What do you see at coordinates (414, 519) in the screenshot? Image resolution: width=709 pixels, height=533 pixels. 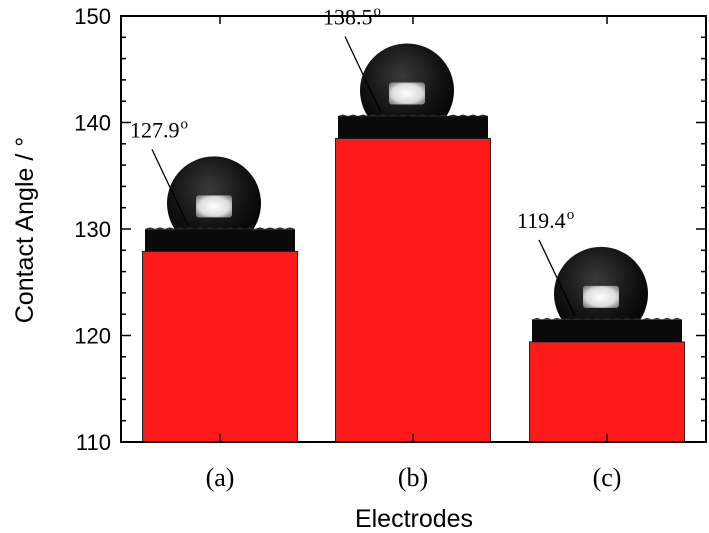 I see `x-axis-label: Electrodes` at bounding box center [414, 519].